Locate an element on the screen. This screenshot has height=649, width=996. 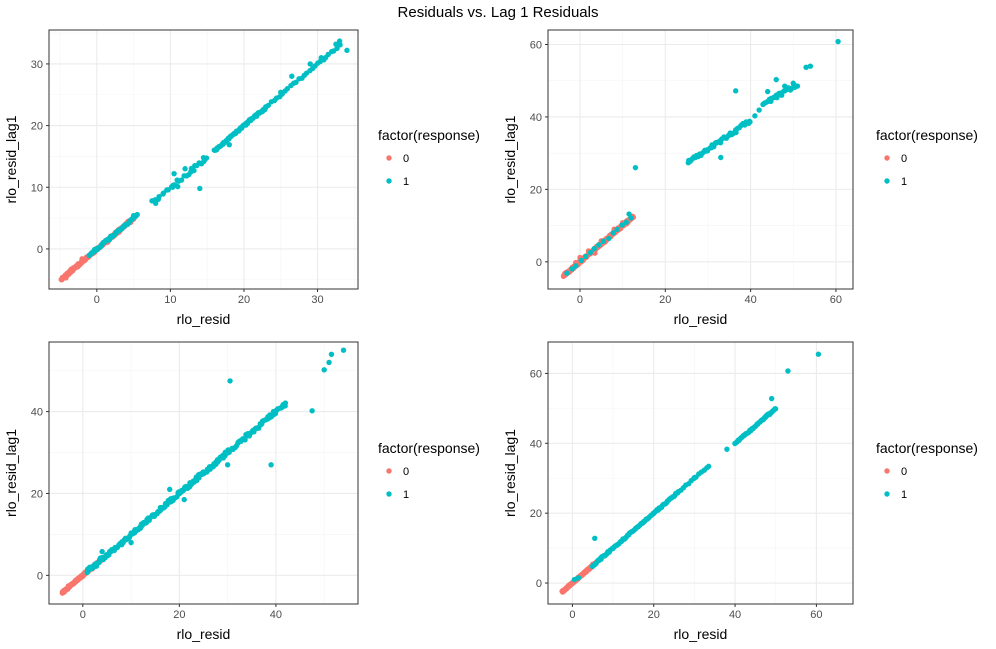
legend-label-1: 1 is located at coordinates (904, 182).